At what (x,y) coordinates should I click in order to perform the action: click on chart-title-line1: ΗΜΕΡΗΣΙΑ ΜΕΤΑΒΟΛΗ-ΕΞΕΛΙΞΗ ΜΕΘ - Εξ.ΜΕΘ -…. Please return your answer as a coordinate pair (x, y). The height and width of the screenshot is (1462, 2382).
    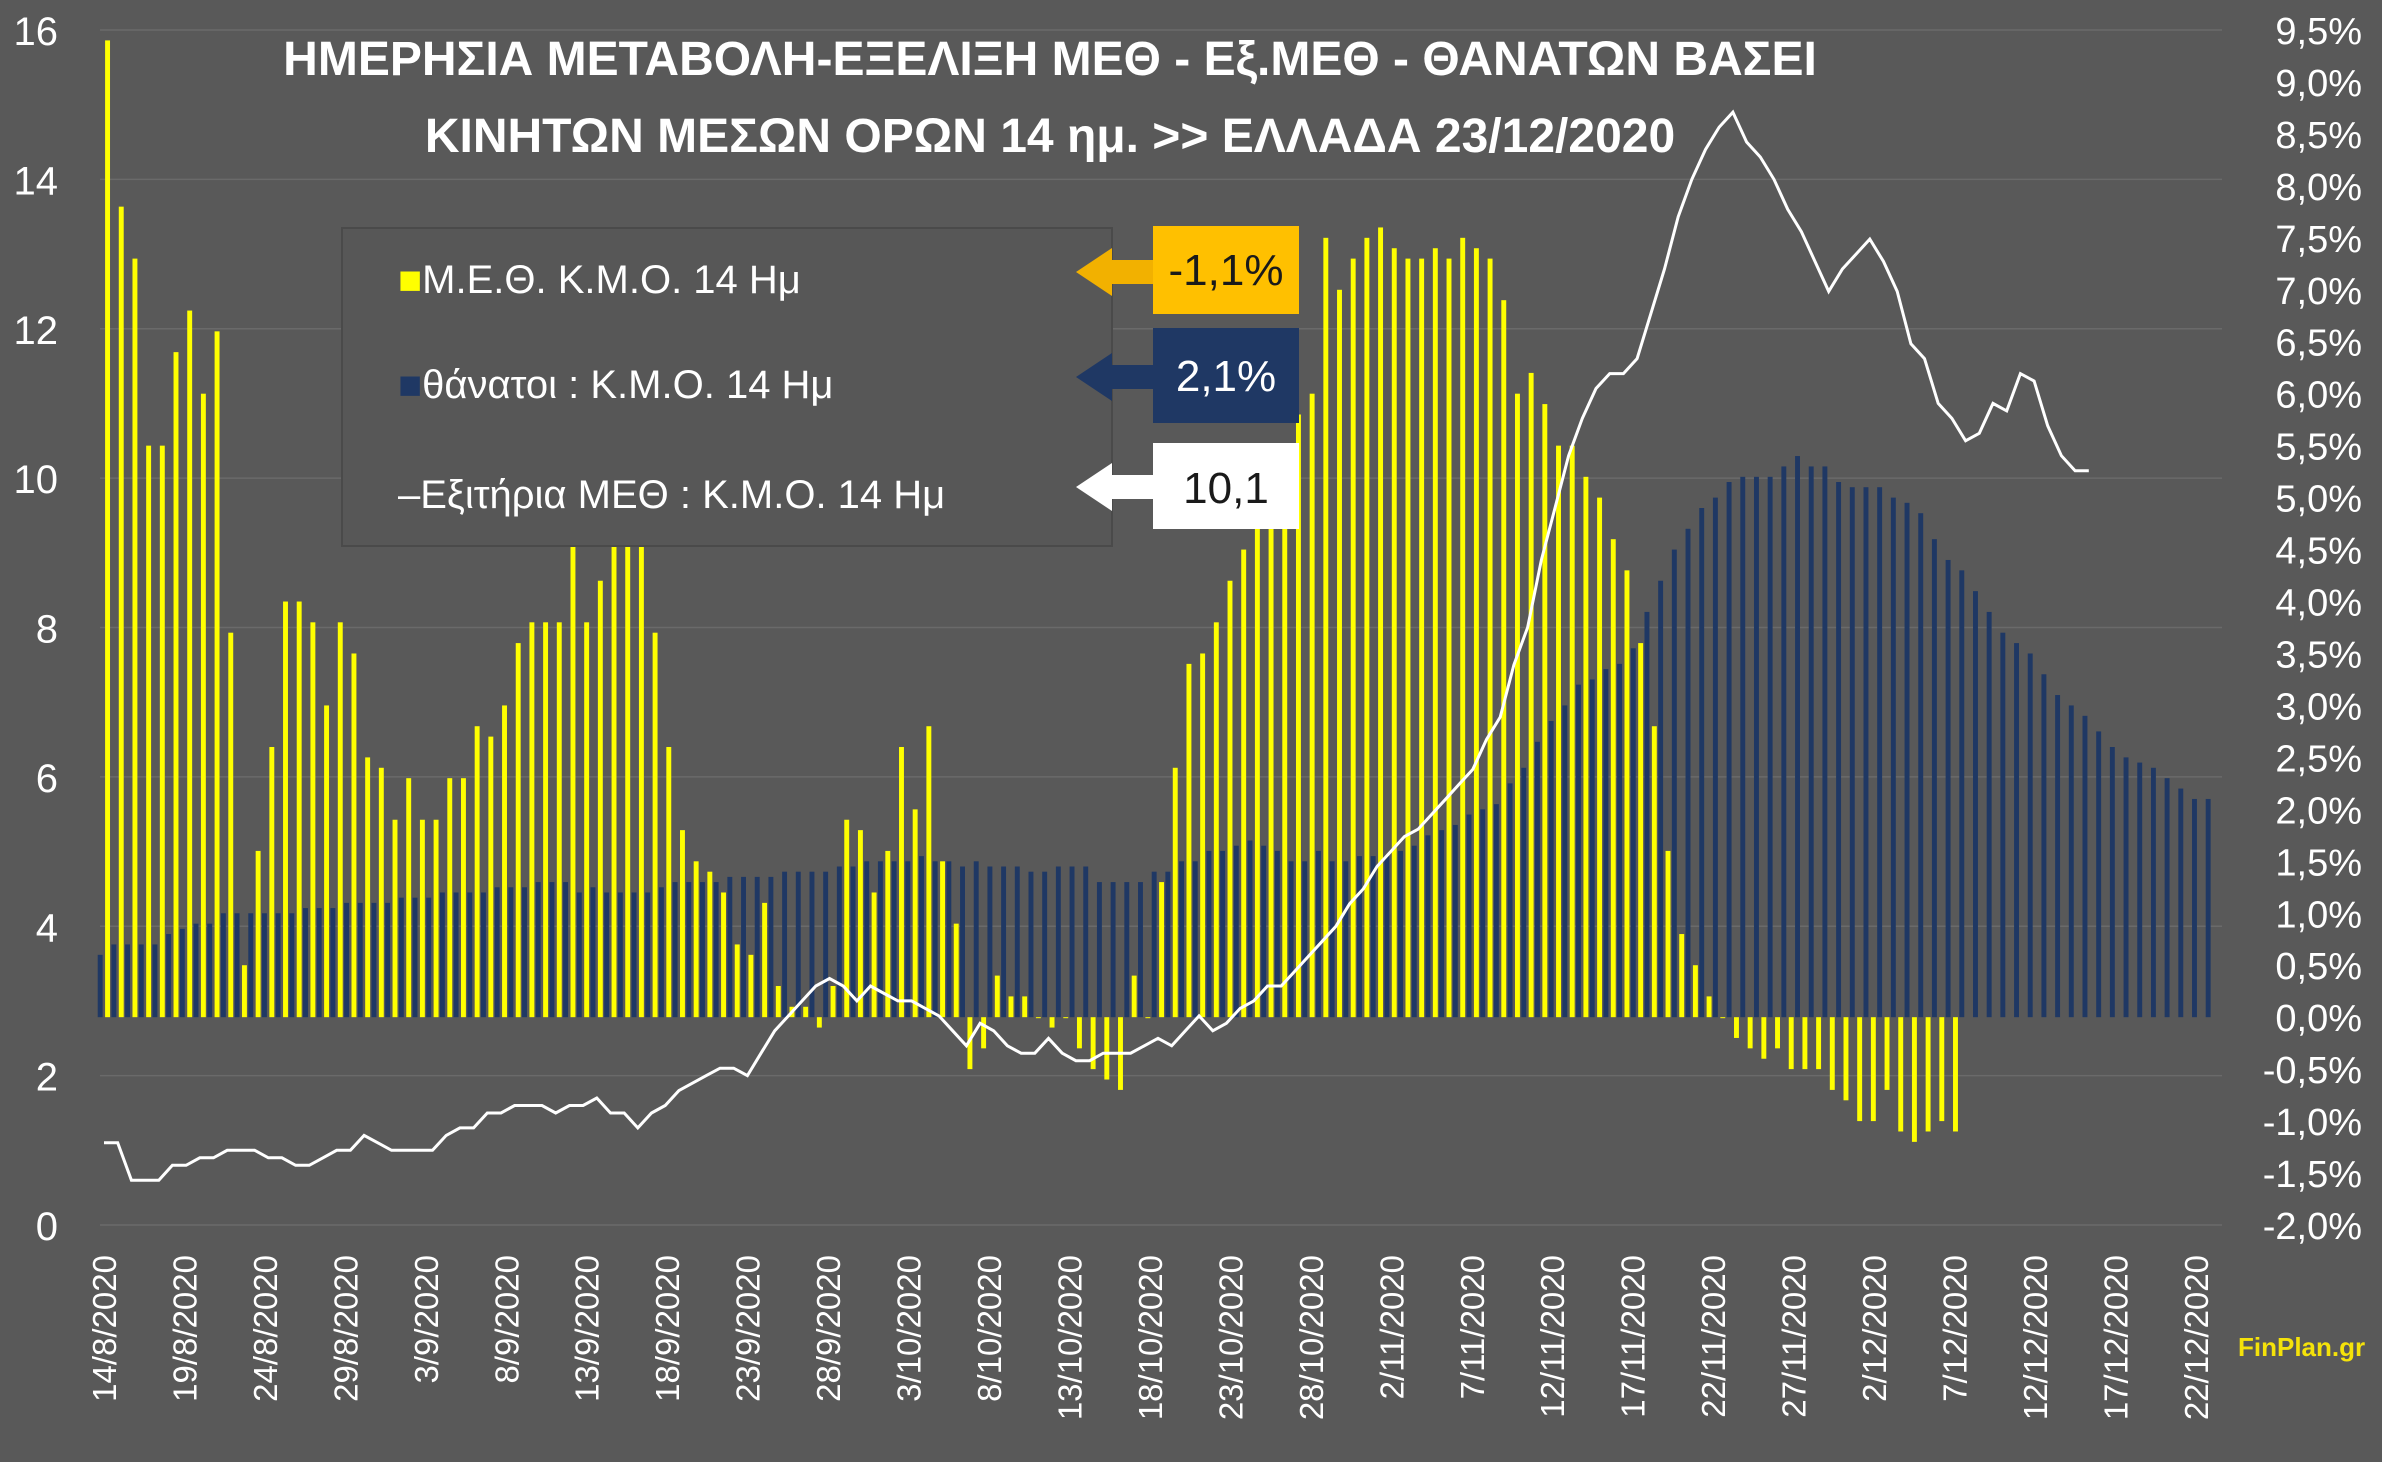
    Looking at the image, I should click on (1050, 59).